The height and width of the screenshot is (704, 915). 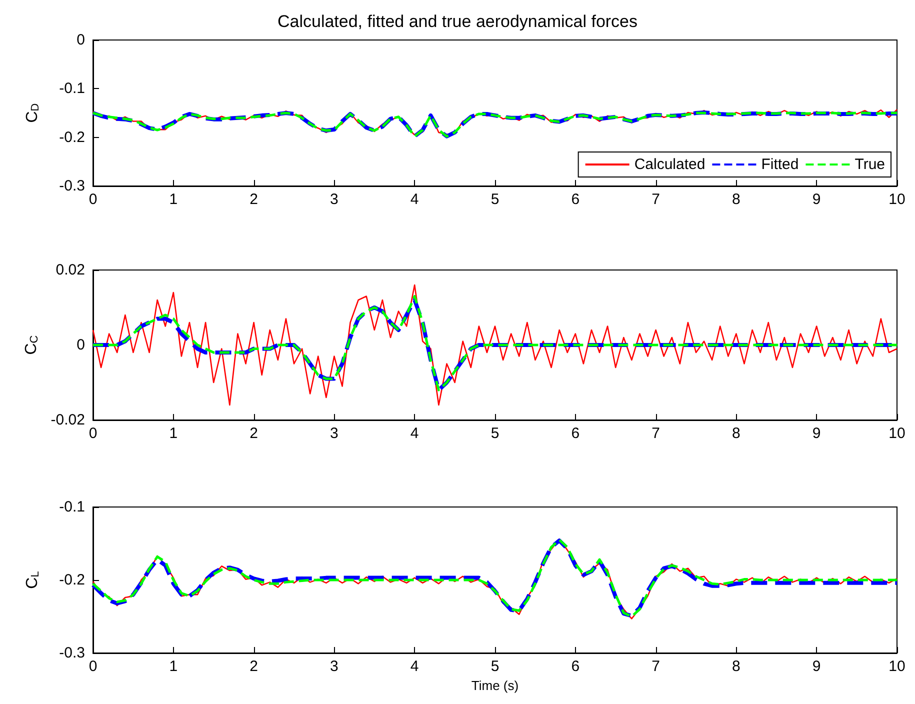 What do you see at coordinates (33, 580) in the screenshot?
I see `y-axis-title: CL` at bounding box center [33, 580].